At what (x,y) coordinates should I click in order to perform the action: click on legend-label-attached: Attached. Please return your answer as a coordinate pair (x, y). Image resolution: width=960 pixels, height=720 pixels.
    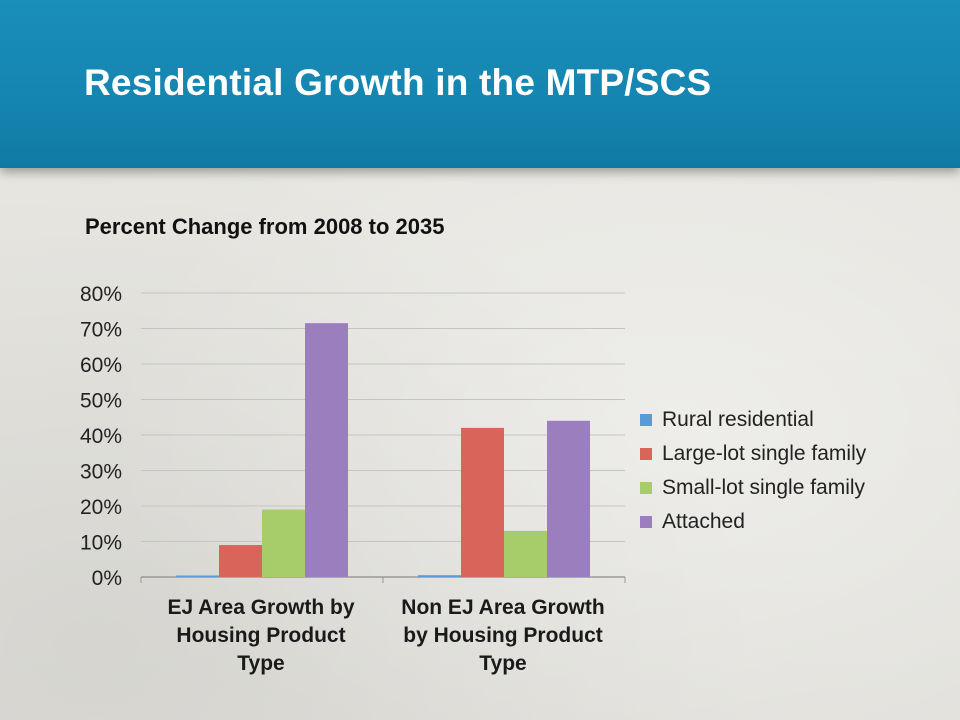
    Looking at the image, I should click on (703, 521).